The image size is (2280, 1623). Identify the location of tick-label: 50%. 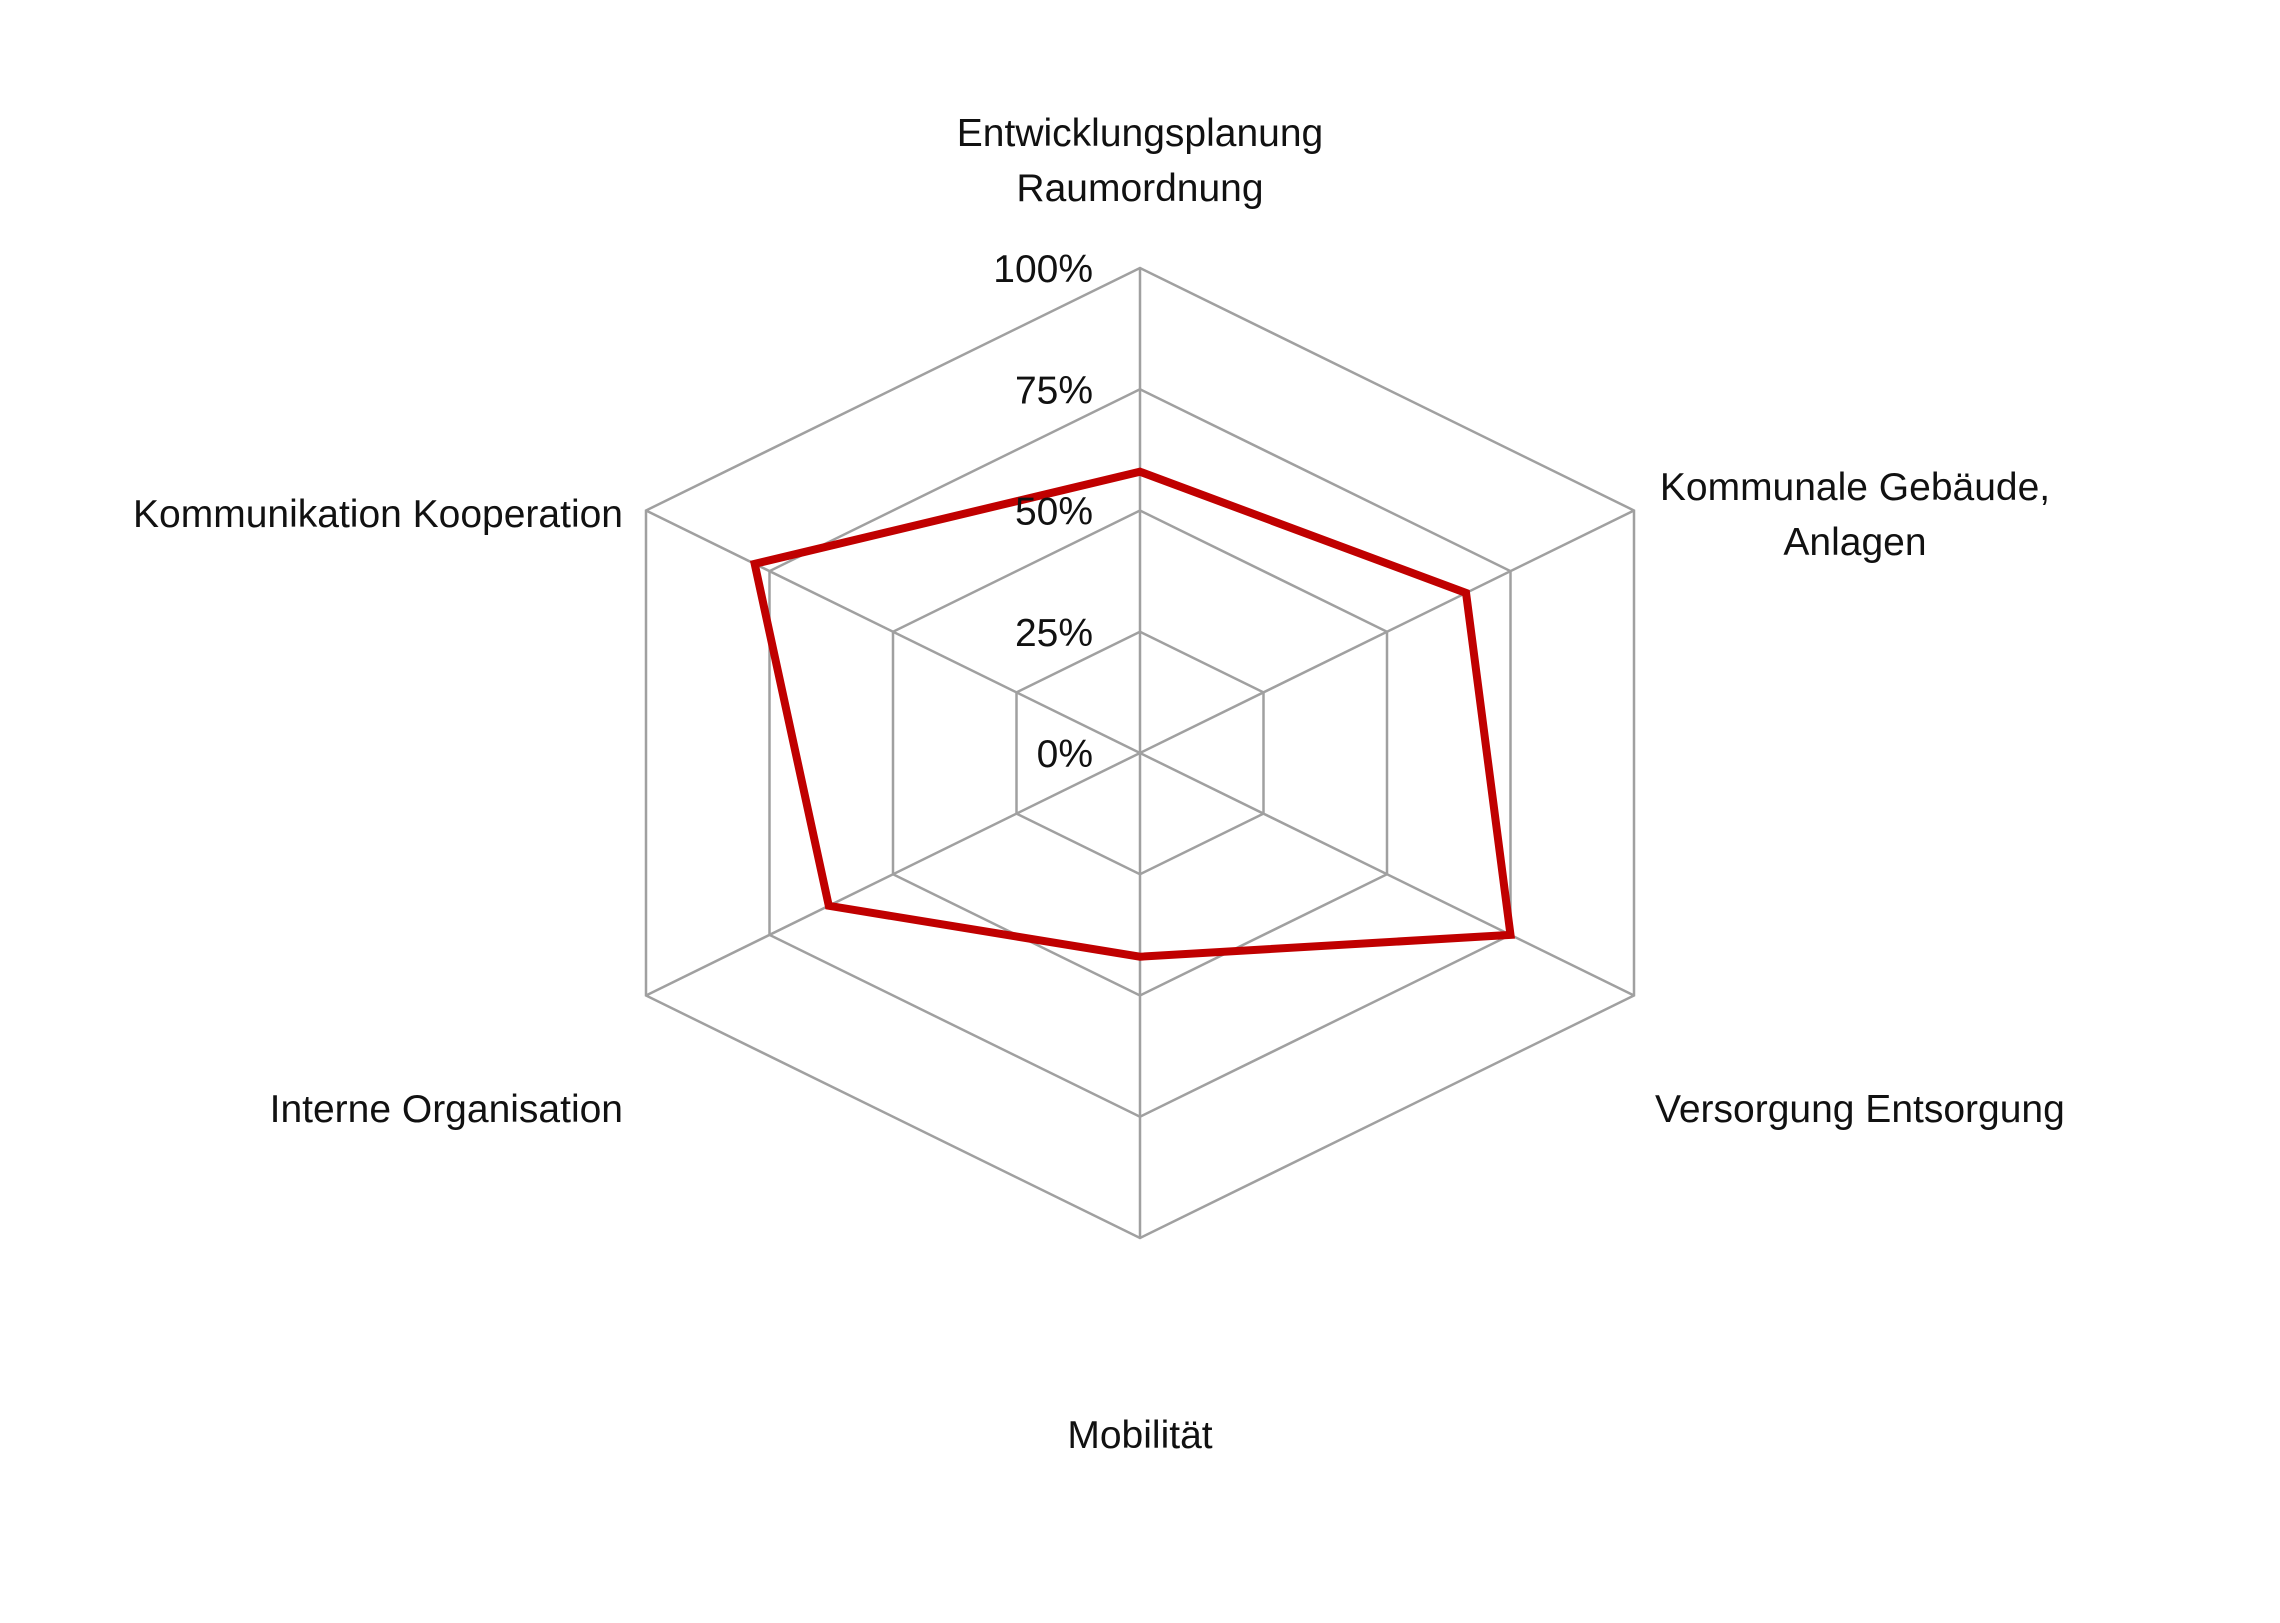
(1054, 512).